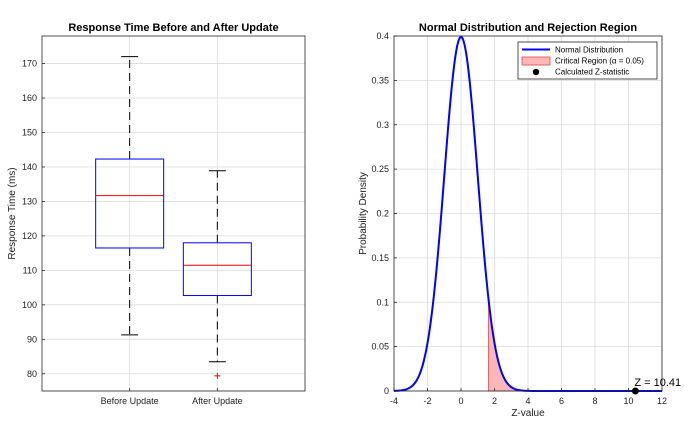 The height and width of the screenshot is (421, 692). I want to click on z-statistic-annotation: Z = 10.41, so click(657, 383).